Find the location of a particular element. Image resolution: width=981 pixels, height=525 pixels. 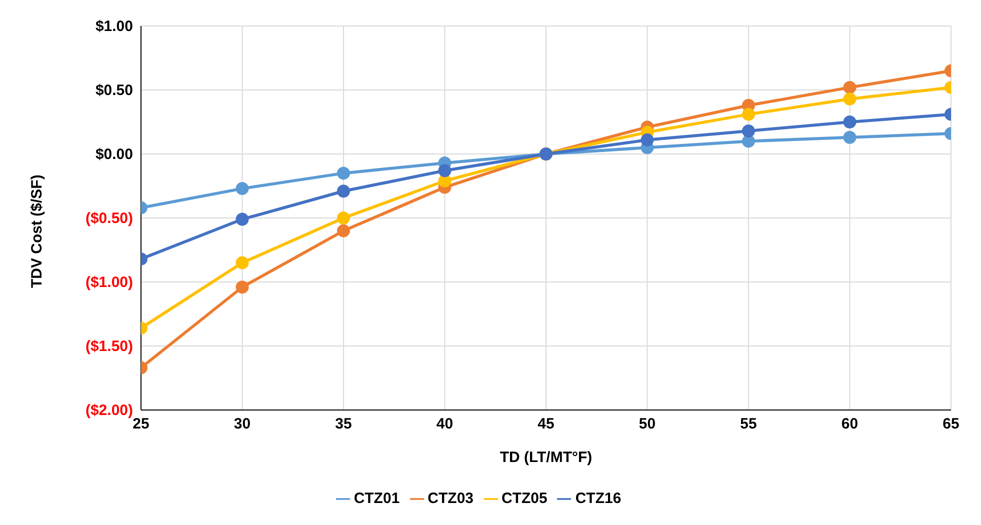

x-tick-label: 65 is located at coordinates (951, 424).